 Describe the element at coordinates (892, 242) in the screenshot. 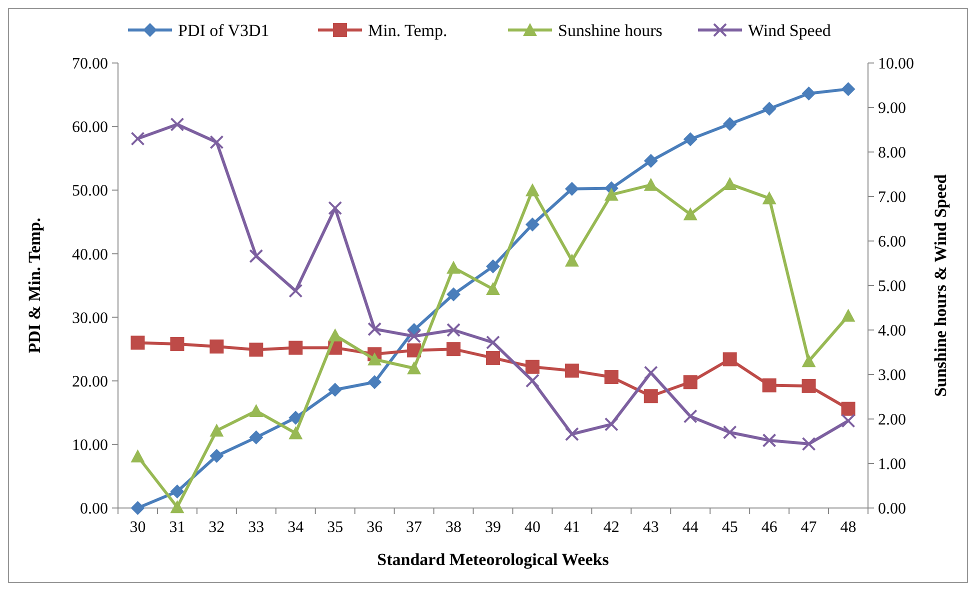

I see `y2-tick-label: 6.00` at that location.